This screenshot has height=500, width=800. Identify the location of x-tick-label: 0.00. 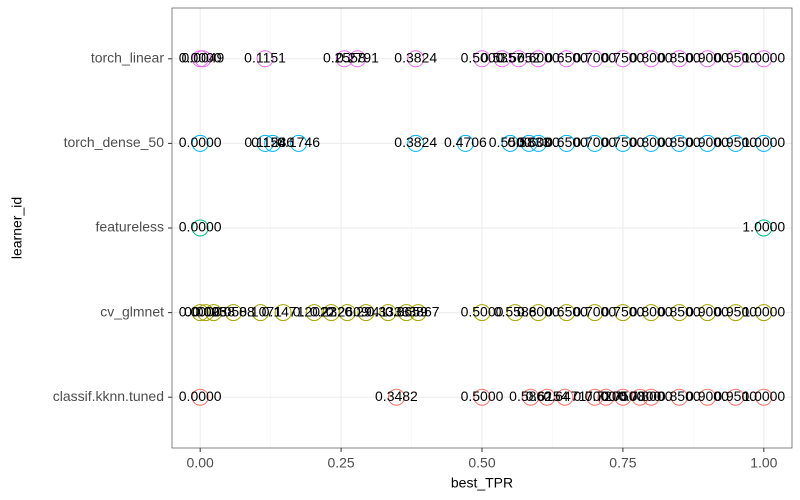
(200, 463).